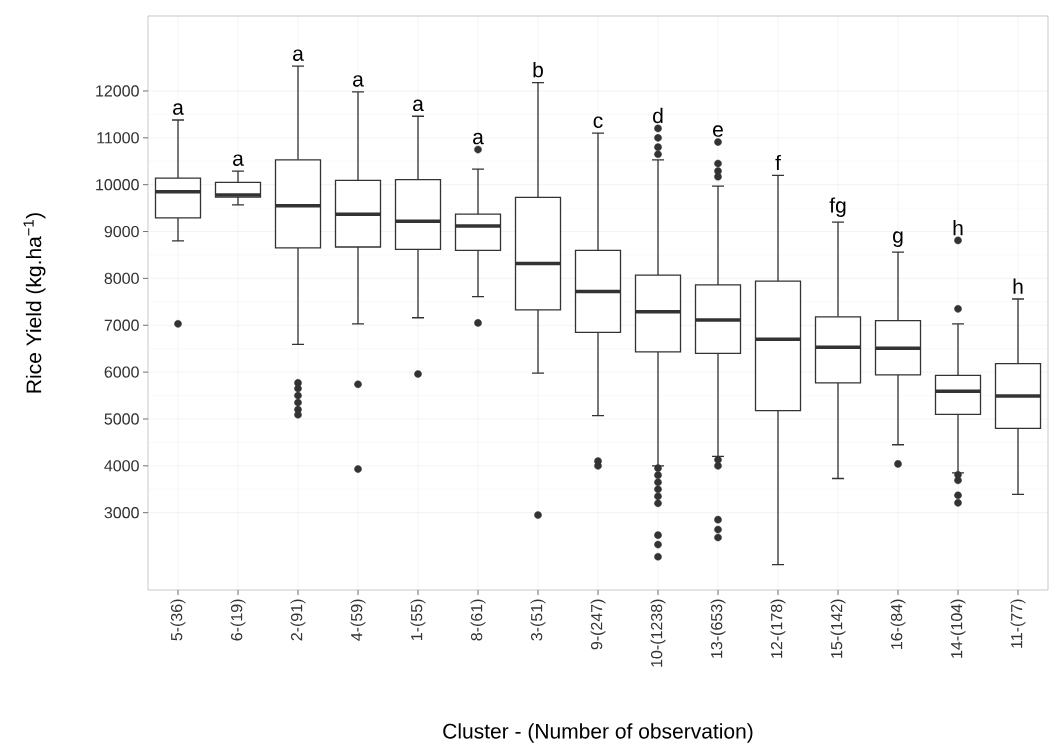  Describe the element at coordinates (778, 162) in the screenshot. I see `annotation: f` at that location.